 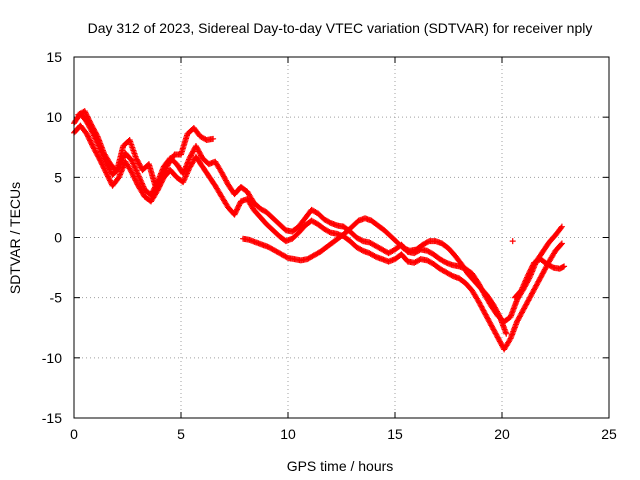 I want to click on series-track-c, so click(x=375, y=276).